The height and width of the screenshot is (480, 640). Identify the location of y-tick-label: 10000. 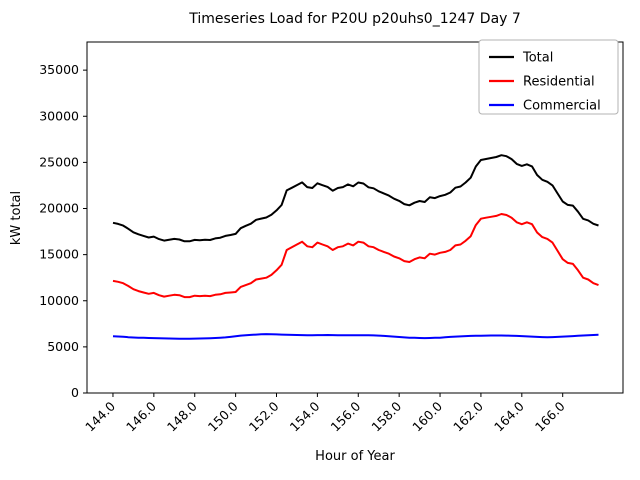
(59, 300).